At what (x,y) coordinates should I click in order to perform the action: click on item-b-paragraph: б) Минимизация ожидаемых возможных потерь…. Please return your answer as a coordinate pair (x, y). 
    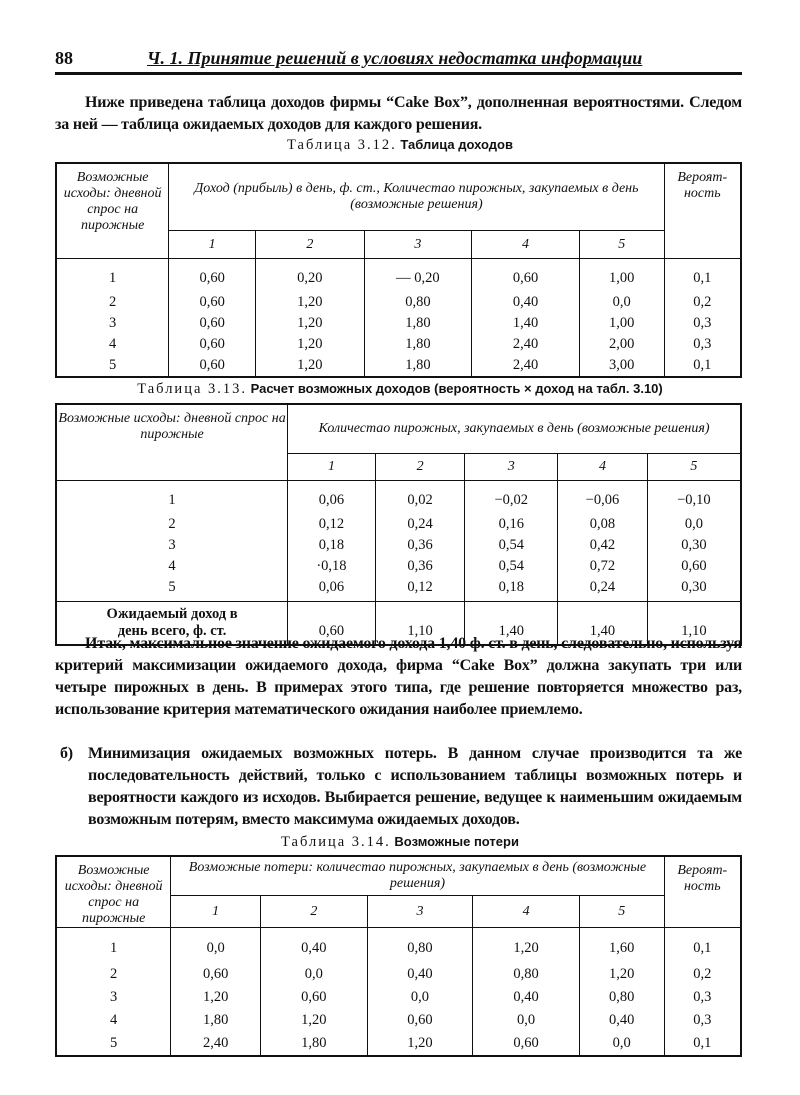
    Looking at the image, I should click on (401, 787).